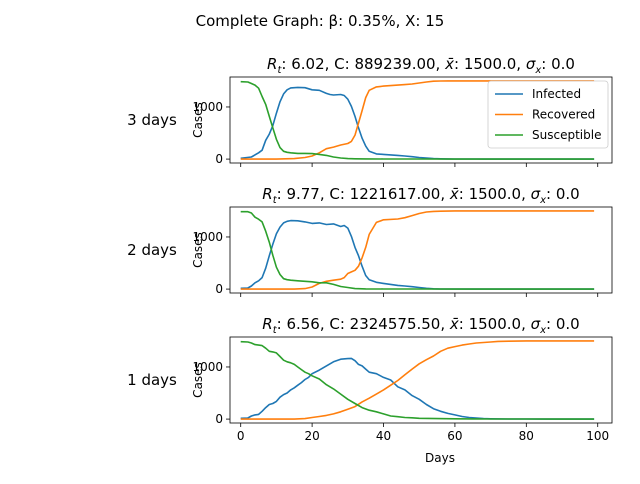 The height and width of the screenshot is (484, 640). I want to click on x-tick-label: 60, so click(454, 436).